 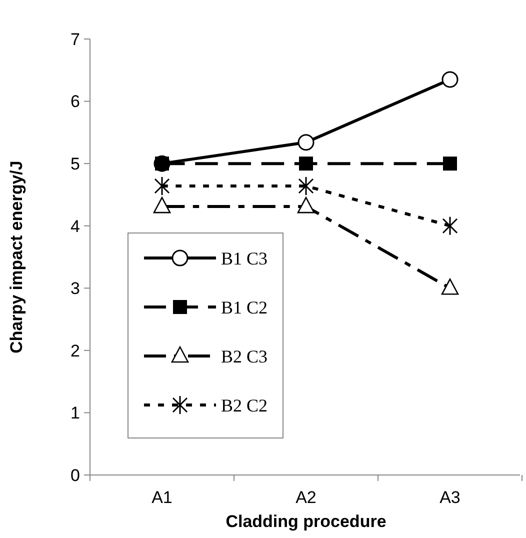 What do you see at coordinates (244, 258) in the screenshot?
I see `legend-label: B1 C3` at bounding box center [244, 258].